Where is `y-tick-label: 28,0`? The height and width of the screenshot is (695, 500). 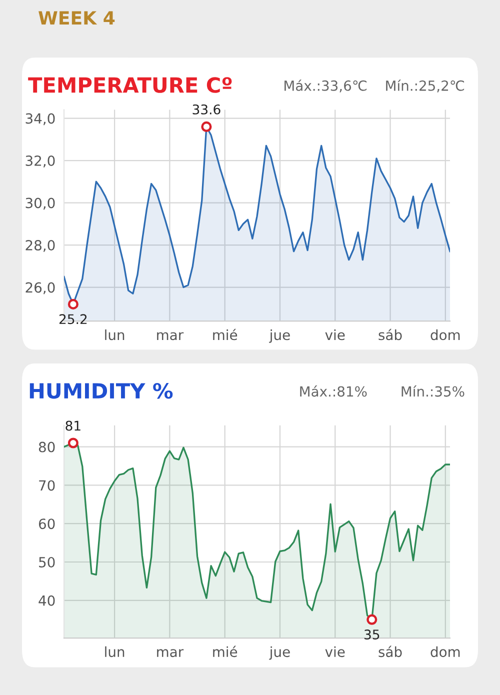 y-tick-label: 28,0 is located at coordinates (40, 246).